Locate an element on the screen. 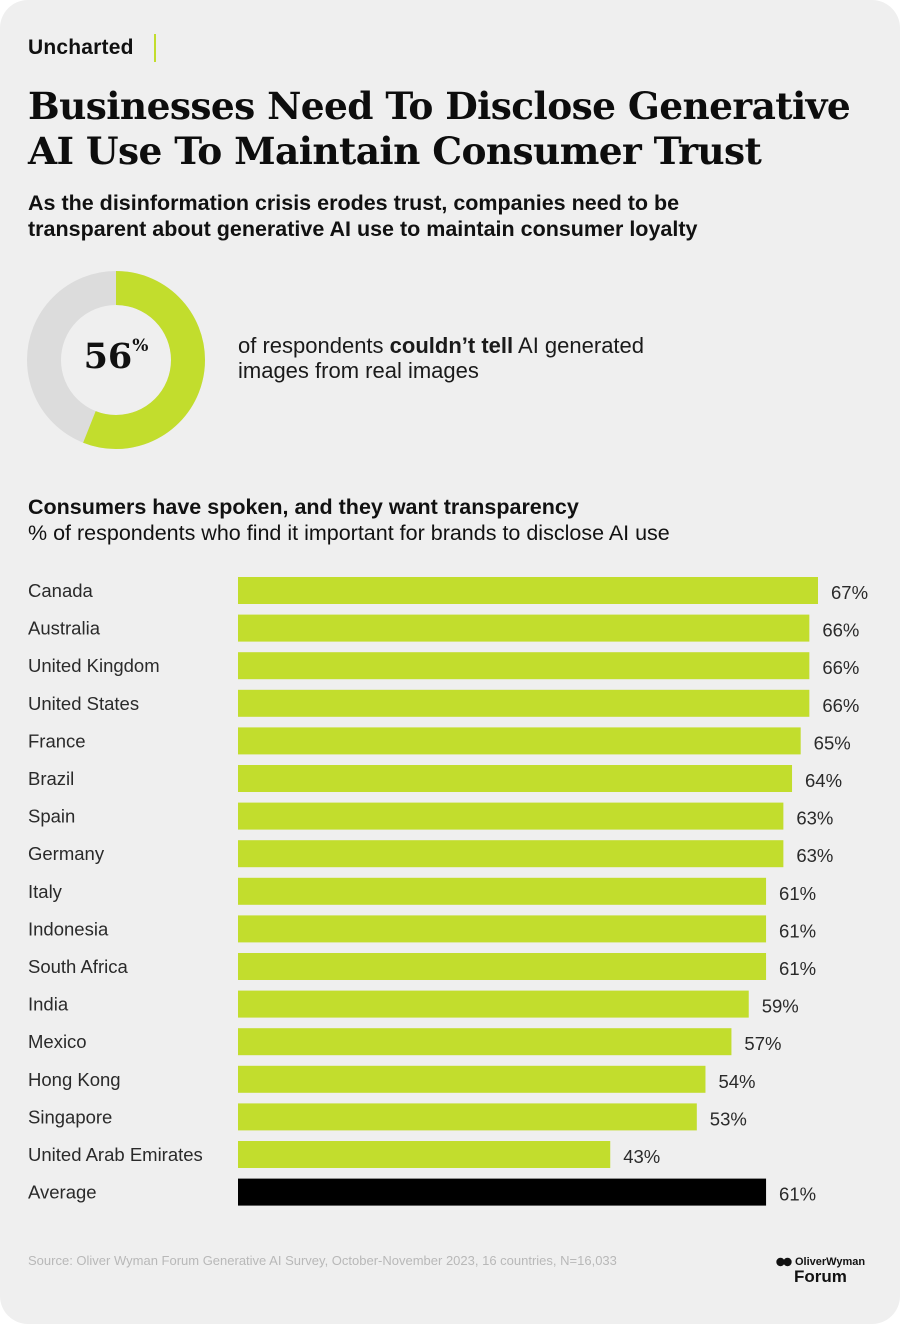 This screenshot has height=1324, width=900. bar-category-label: France is located at coordinates (57, 740).